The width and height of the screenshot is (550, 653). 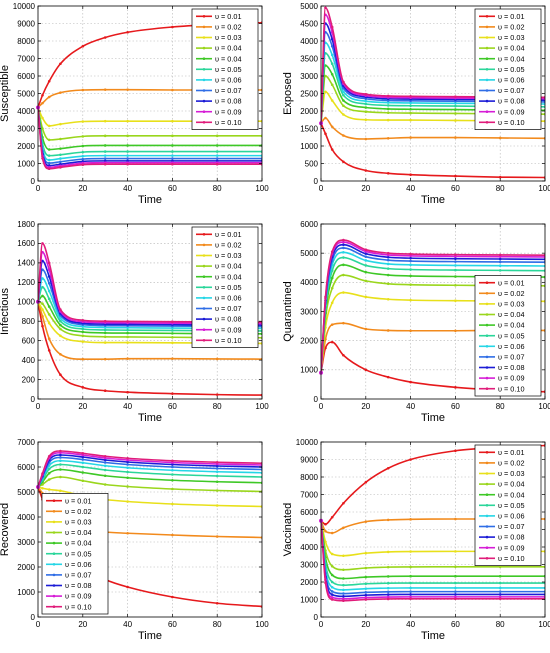 I want to click on legend-entry-label: υ = 0.10, so click(x=511, y=122).